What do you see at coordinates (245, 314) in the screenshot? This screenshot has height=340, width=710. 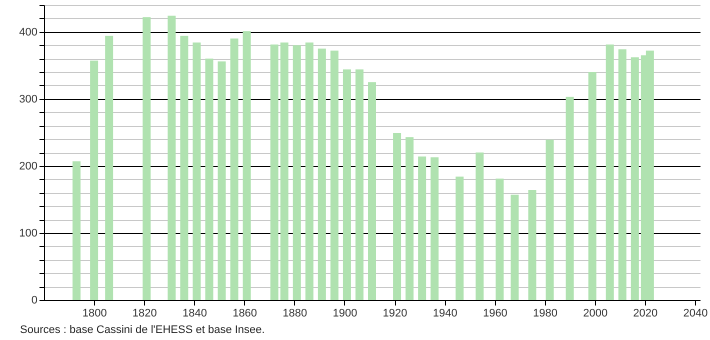 I see `x-tick-label: 1860` at bounding box center [245, 314].